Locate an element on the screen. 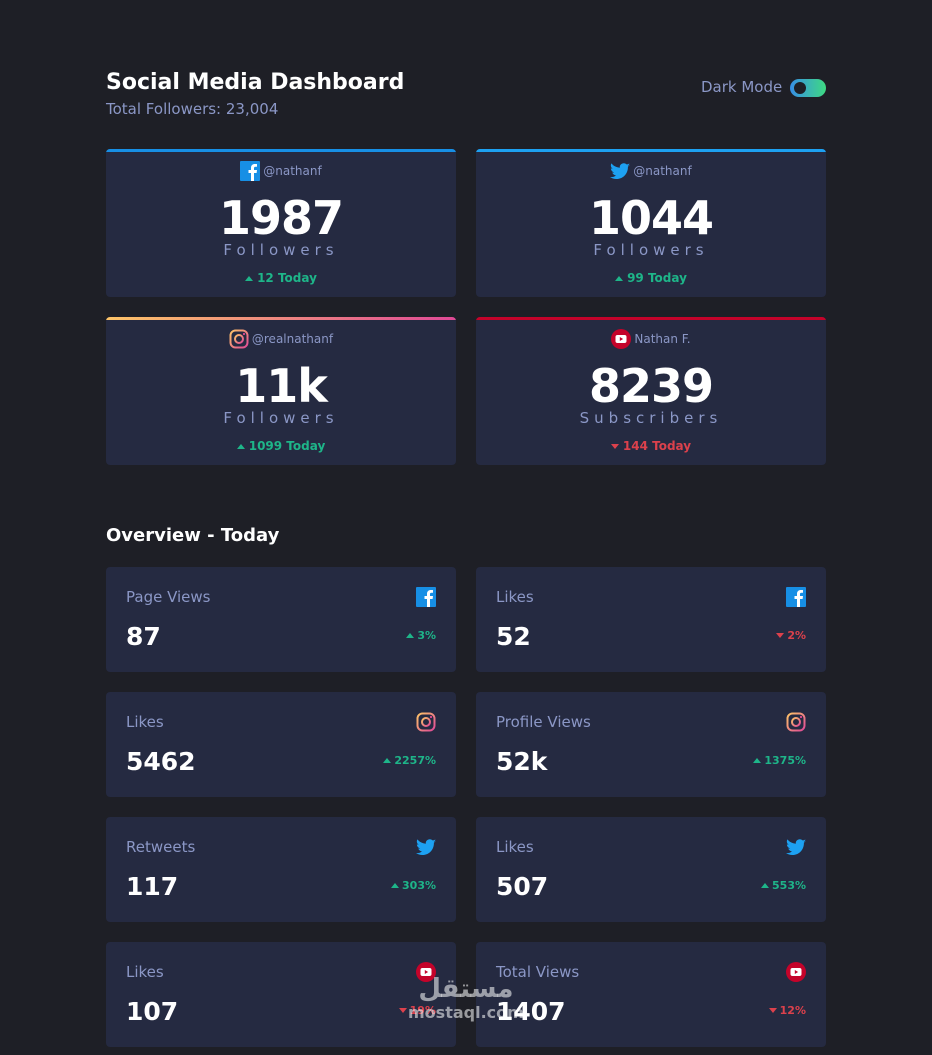  overview-change: 3% is located at coordinates (421, 635).